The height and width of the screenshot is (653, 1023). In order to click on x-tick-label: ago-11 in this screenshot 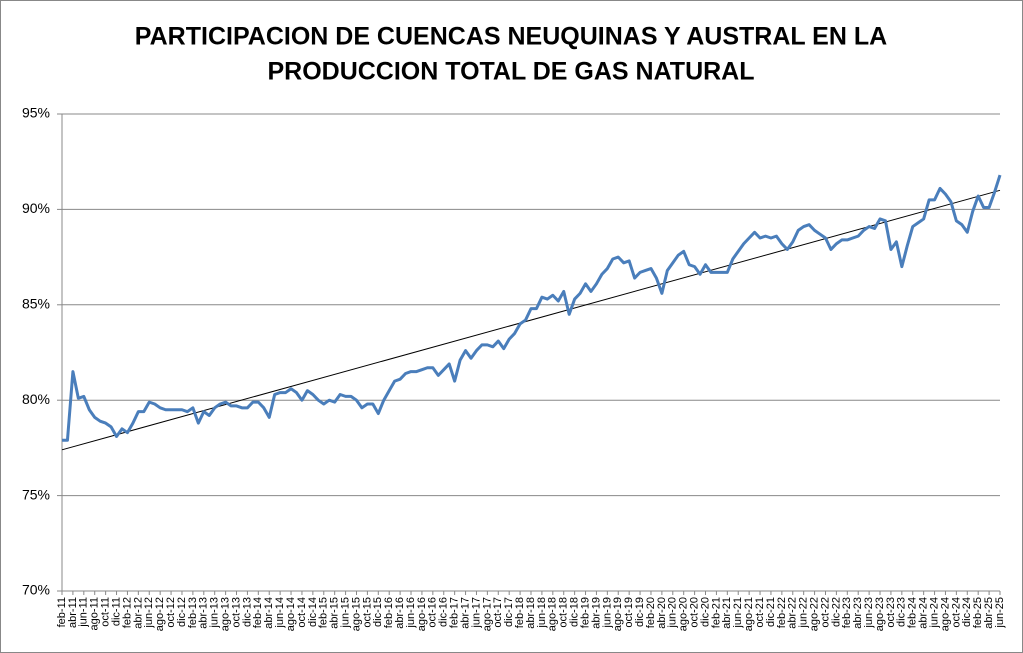, I will do `click(95, 613)`.